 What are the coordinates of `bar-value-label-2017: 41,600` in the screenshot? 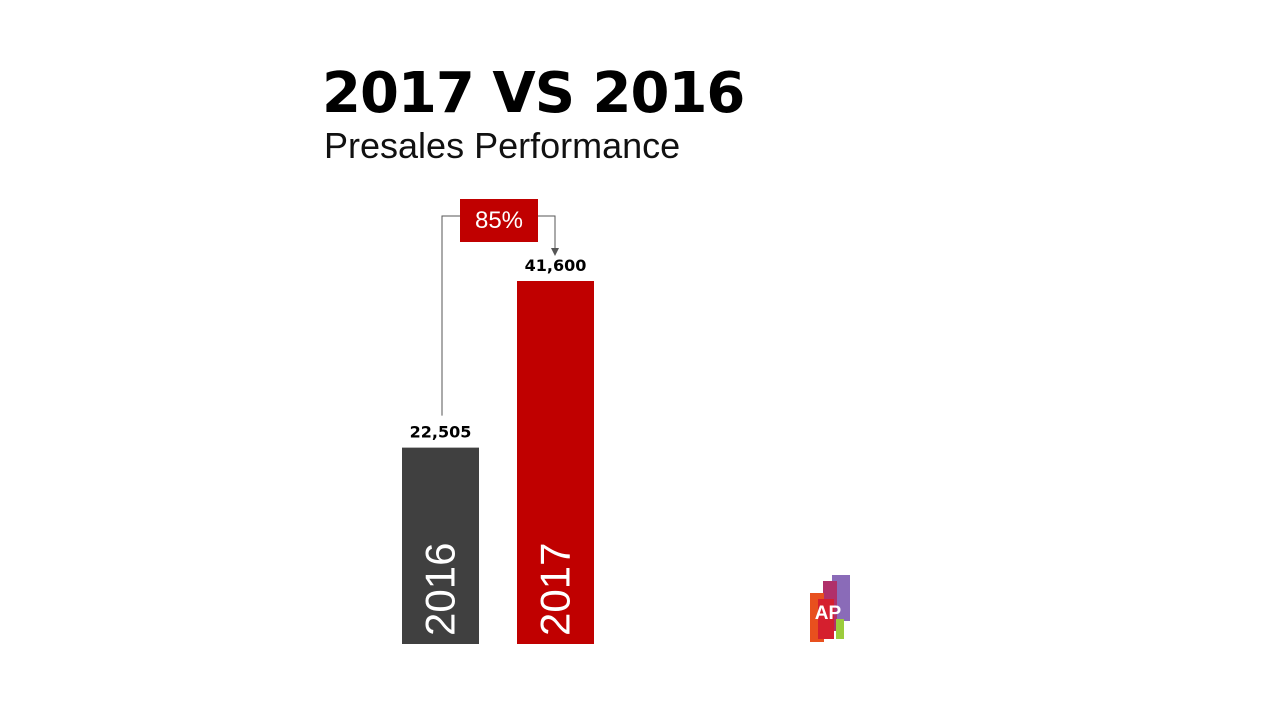 It's located at (556, 265).